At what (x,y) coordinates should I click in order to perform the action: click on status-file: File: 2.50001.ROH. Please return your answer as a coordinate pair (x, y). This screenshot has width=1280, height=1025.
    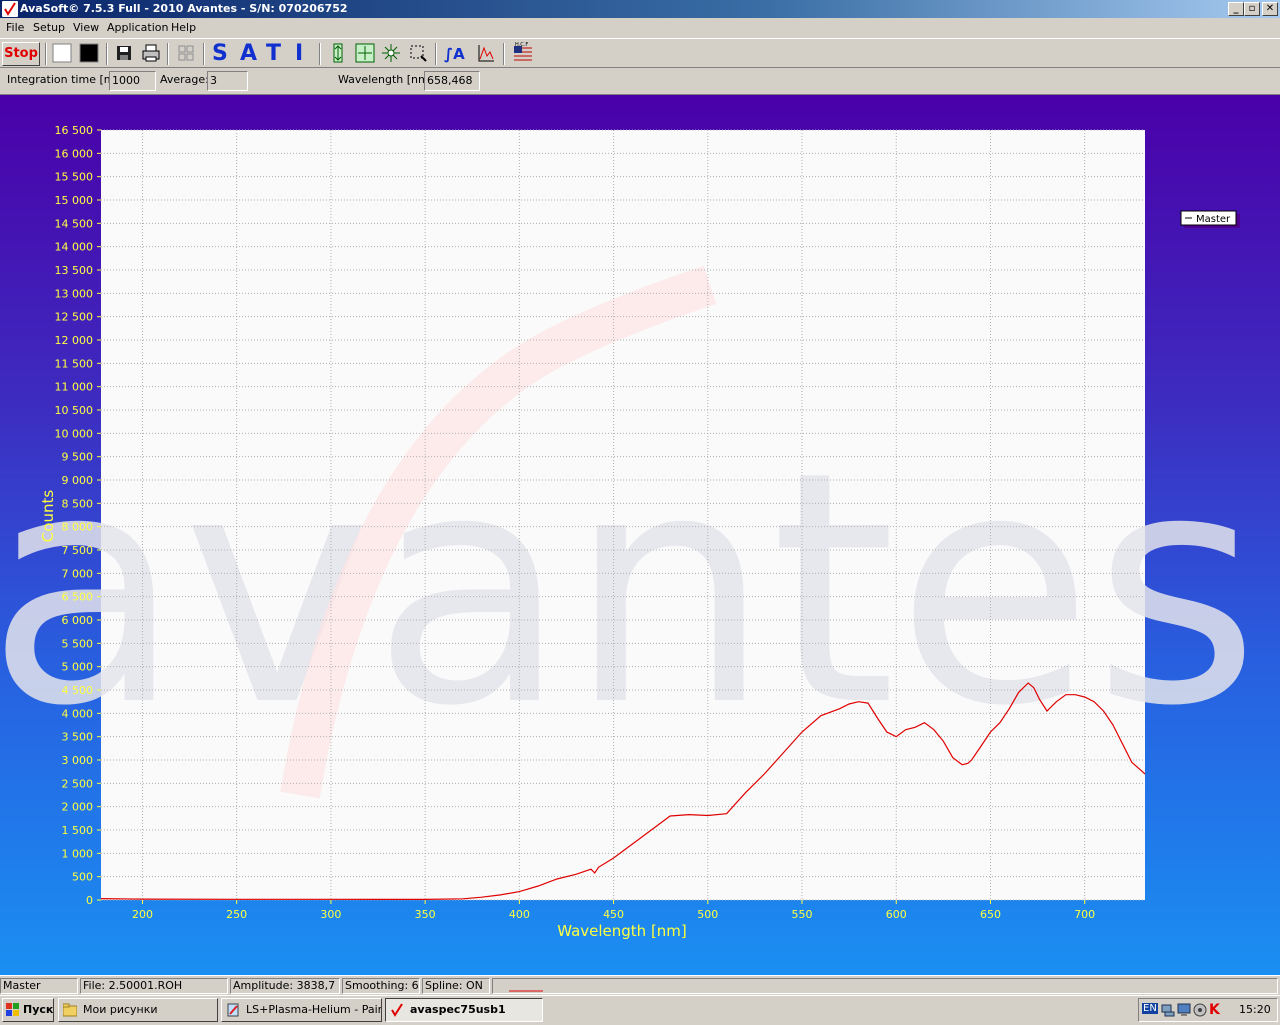
    Looking at the image, I should click on (154, 986).